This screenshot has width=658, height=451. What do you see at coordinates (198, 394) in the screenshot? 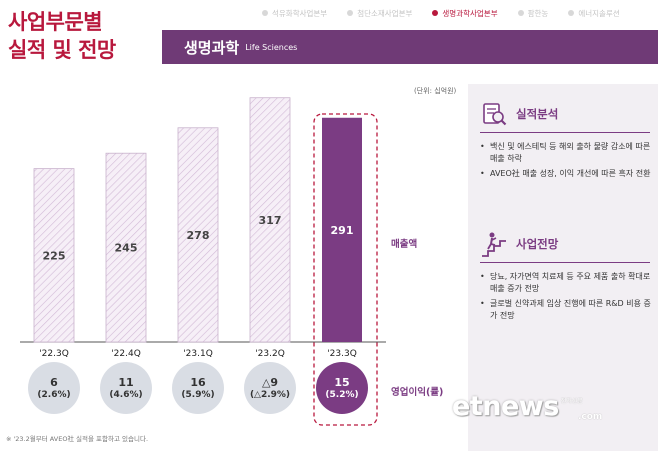
I see `operating-margin-value: (5.9%)` at bounding box center [198, 394].